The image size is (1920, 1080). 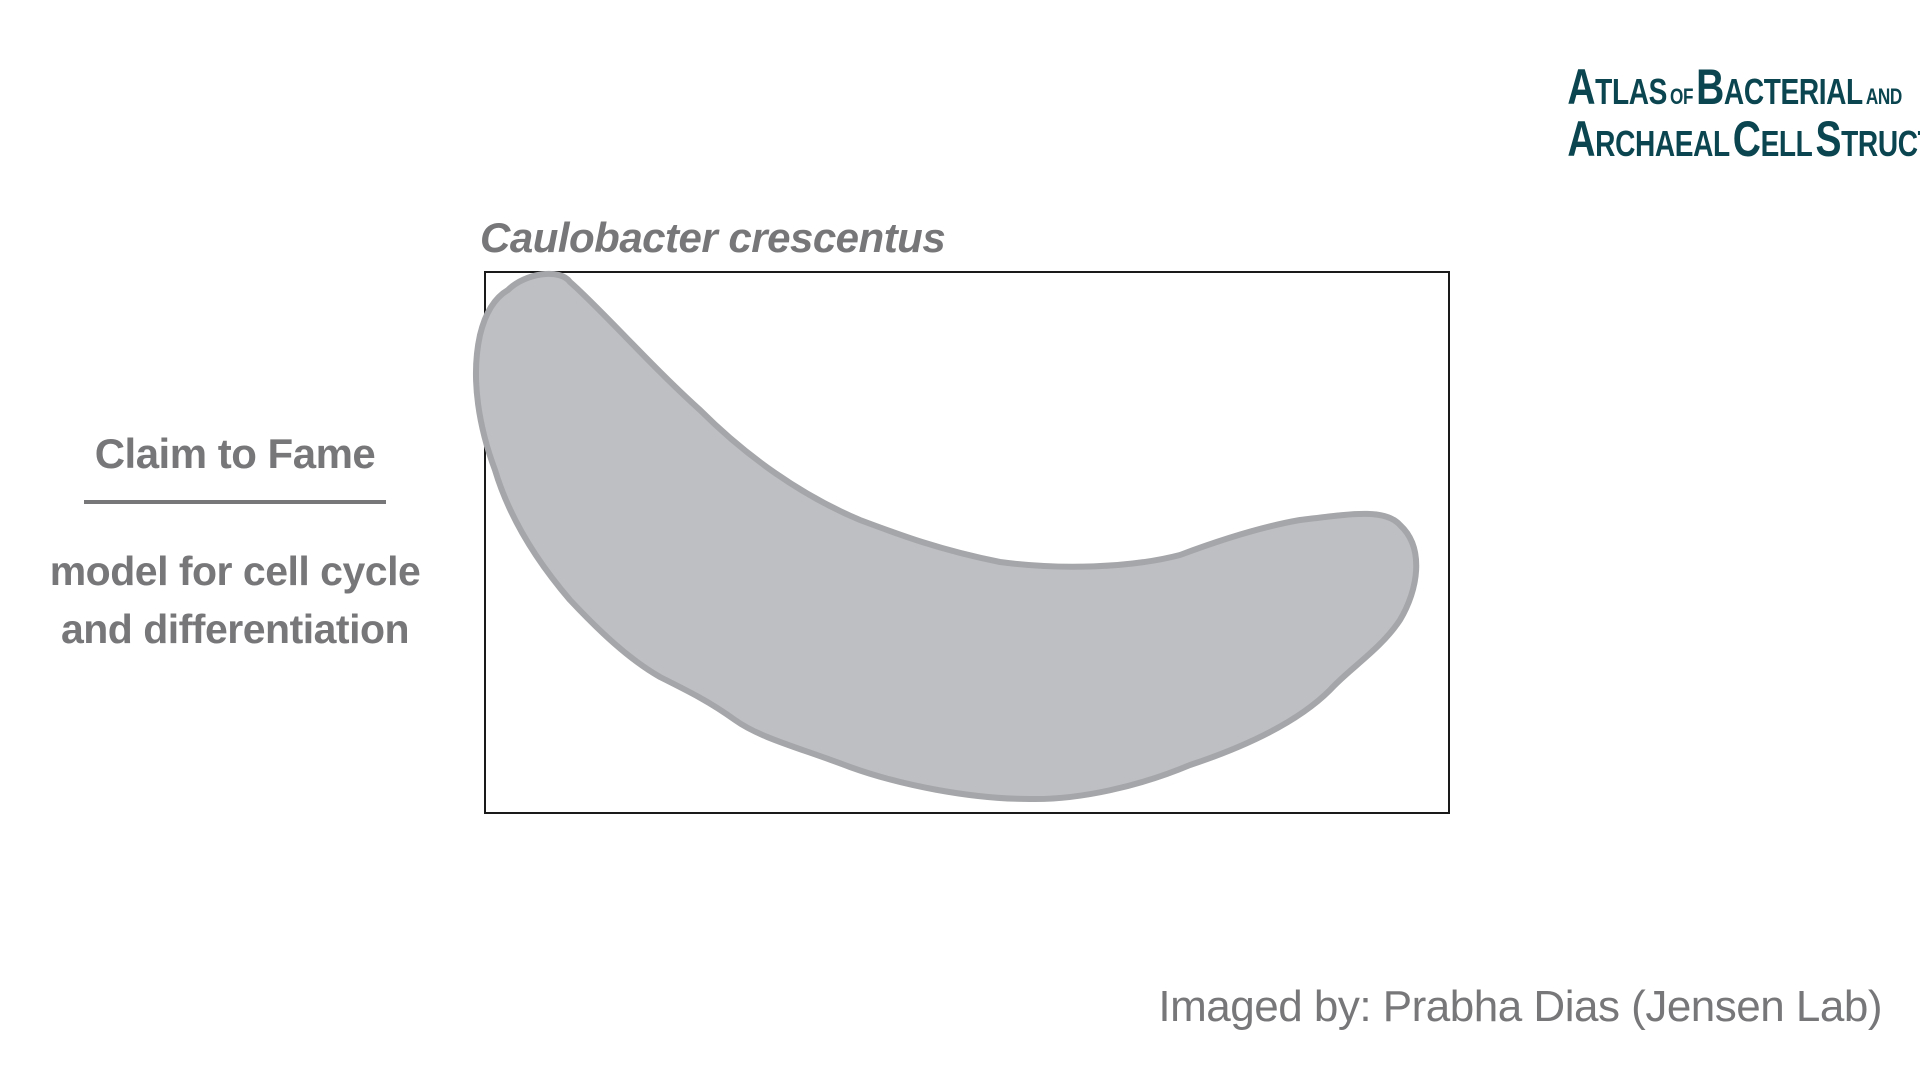 I want to click on claim-text-line-1: model for cell cycle, so click(x=235, y=571).